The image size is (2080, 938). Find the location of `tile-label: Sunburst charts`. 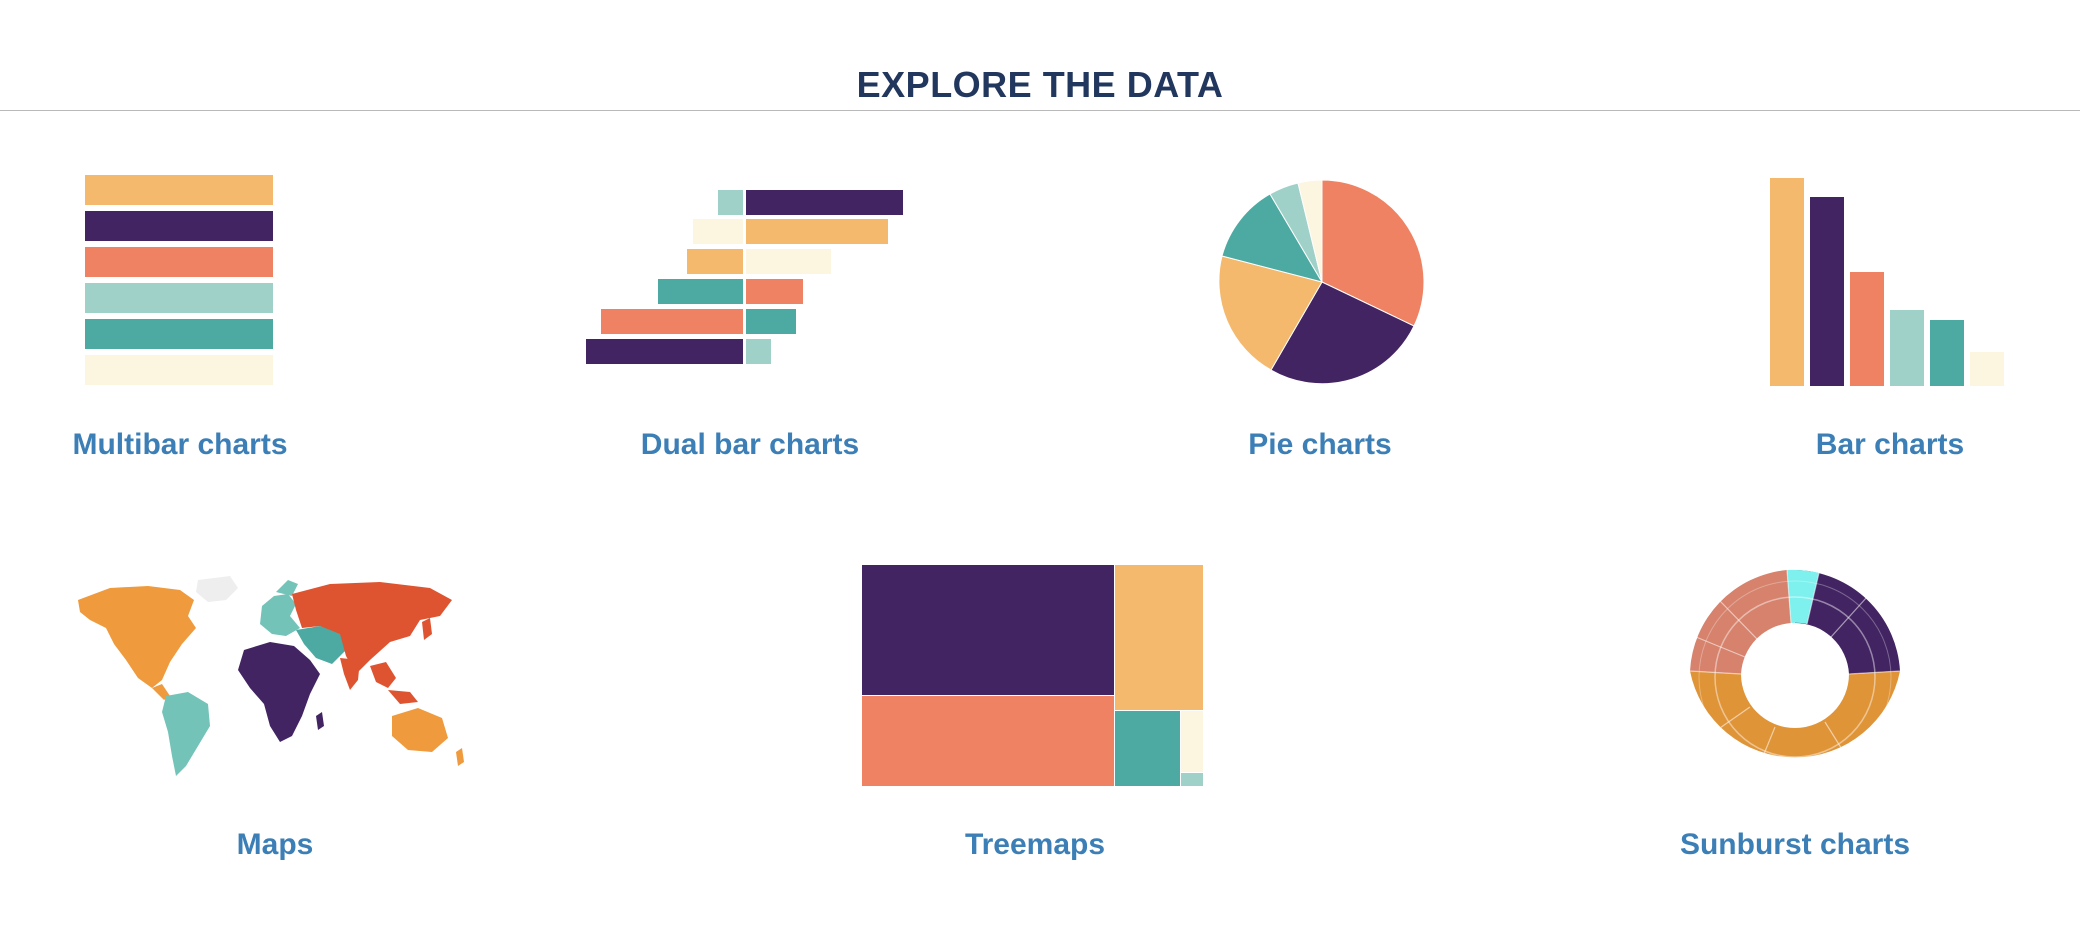

tile-label: Sunburst charts is located at coordinates (1795, 844).